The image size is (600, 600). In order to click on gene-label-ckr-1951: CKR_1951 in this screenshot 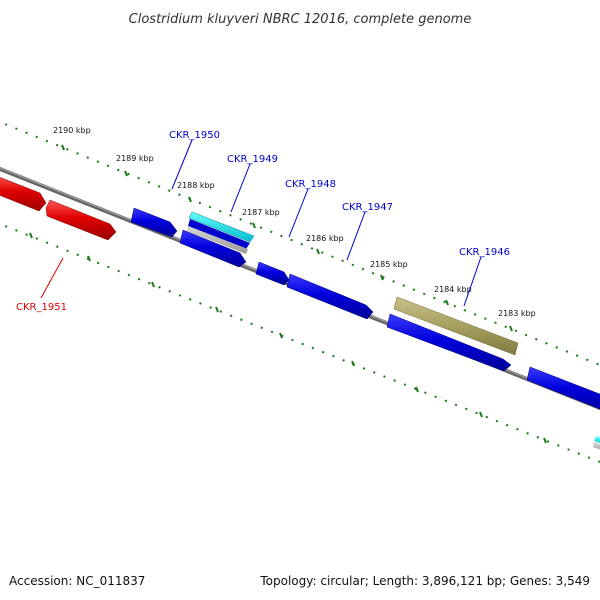, I will do `click(41, 307)`.